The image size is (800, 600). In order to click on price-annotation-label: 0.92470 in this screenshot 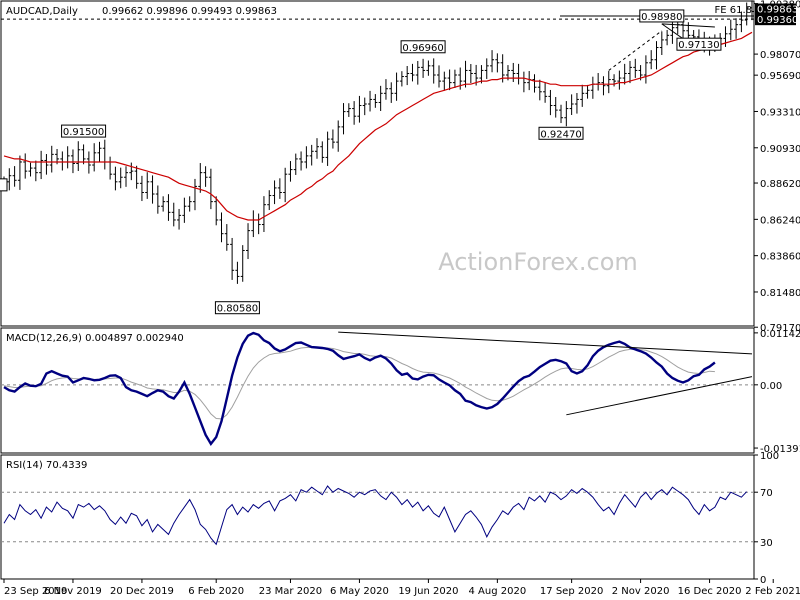, I will do `click(560, 134)`.